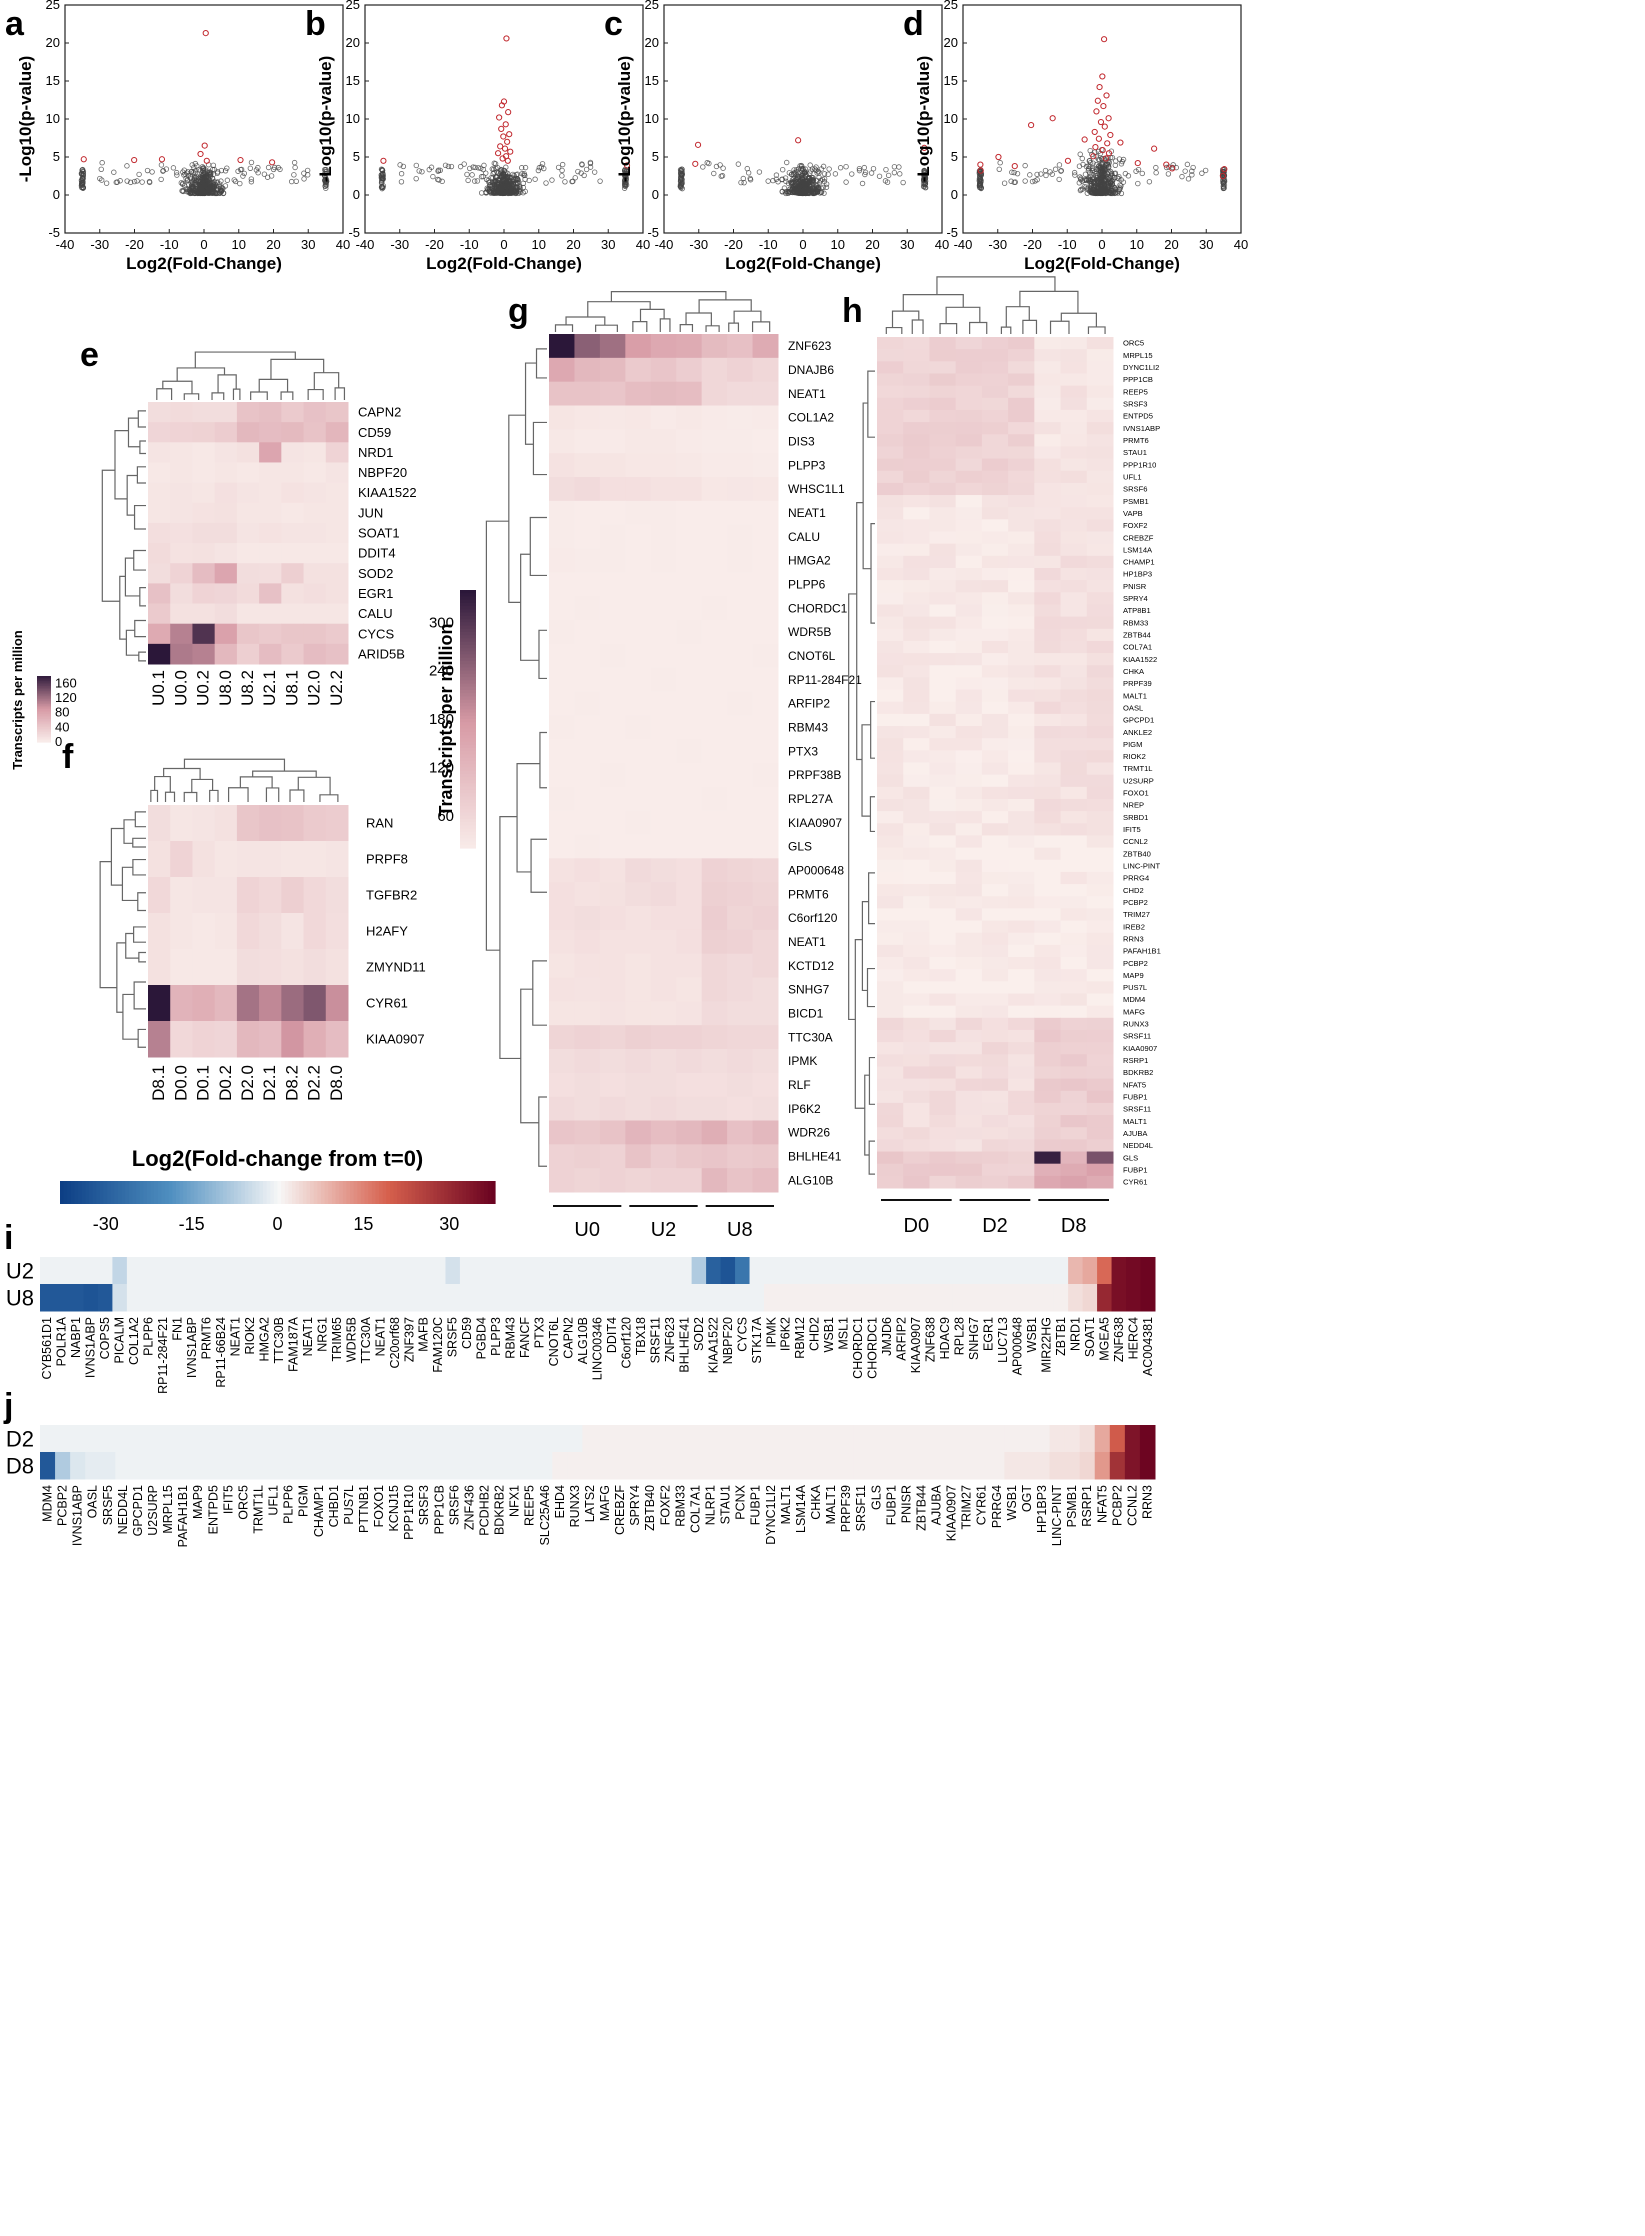 This screenshot has height=2236, width=1645. I want to click on row-label: ENTPD5, so click(1138, 416).